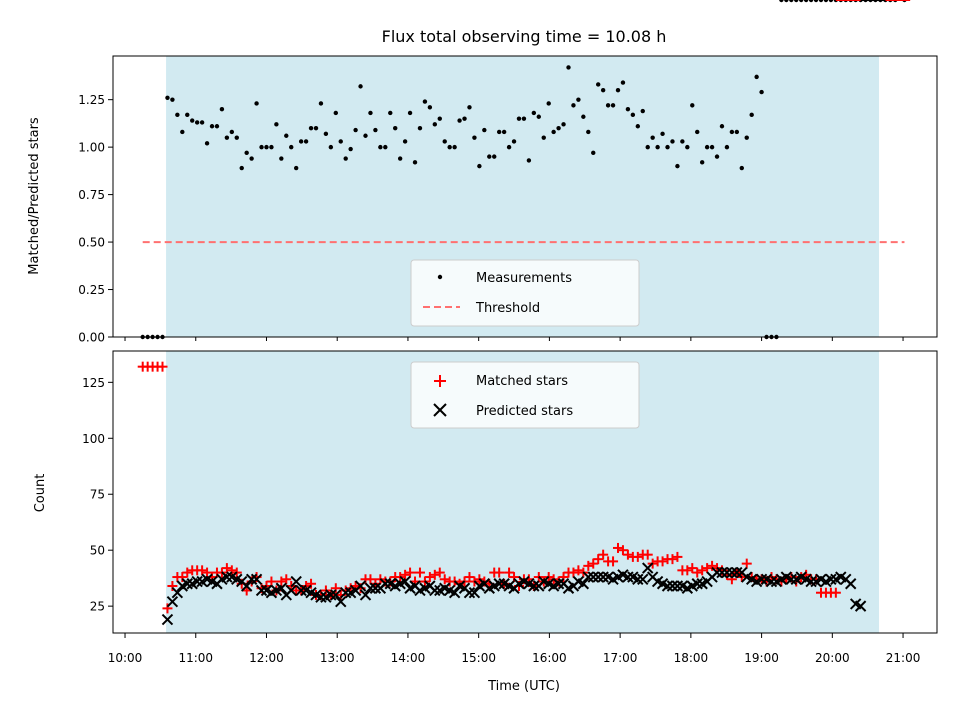 The image size is (960, 720). Describe the element at coordinates (337, 658) in the screenshot. I see `x-tick-label: 13:00` at that location.